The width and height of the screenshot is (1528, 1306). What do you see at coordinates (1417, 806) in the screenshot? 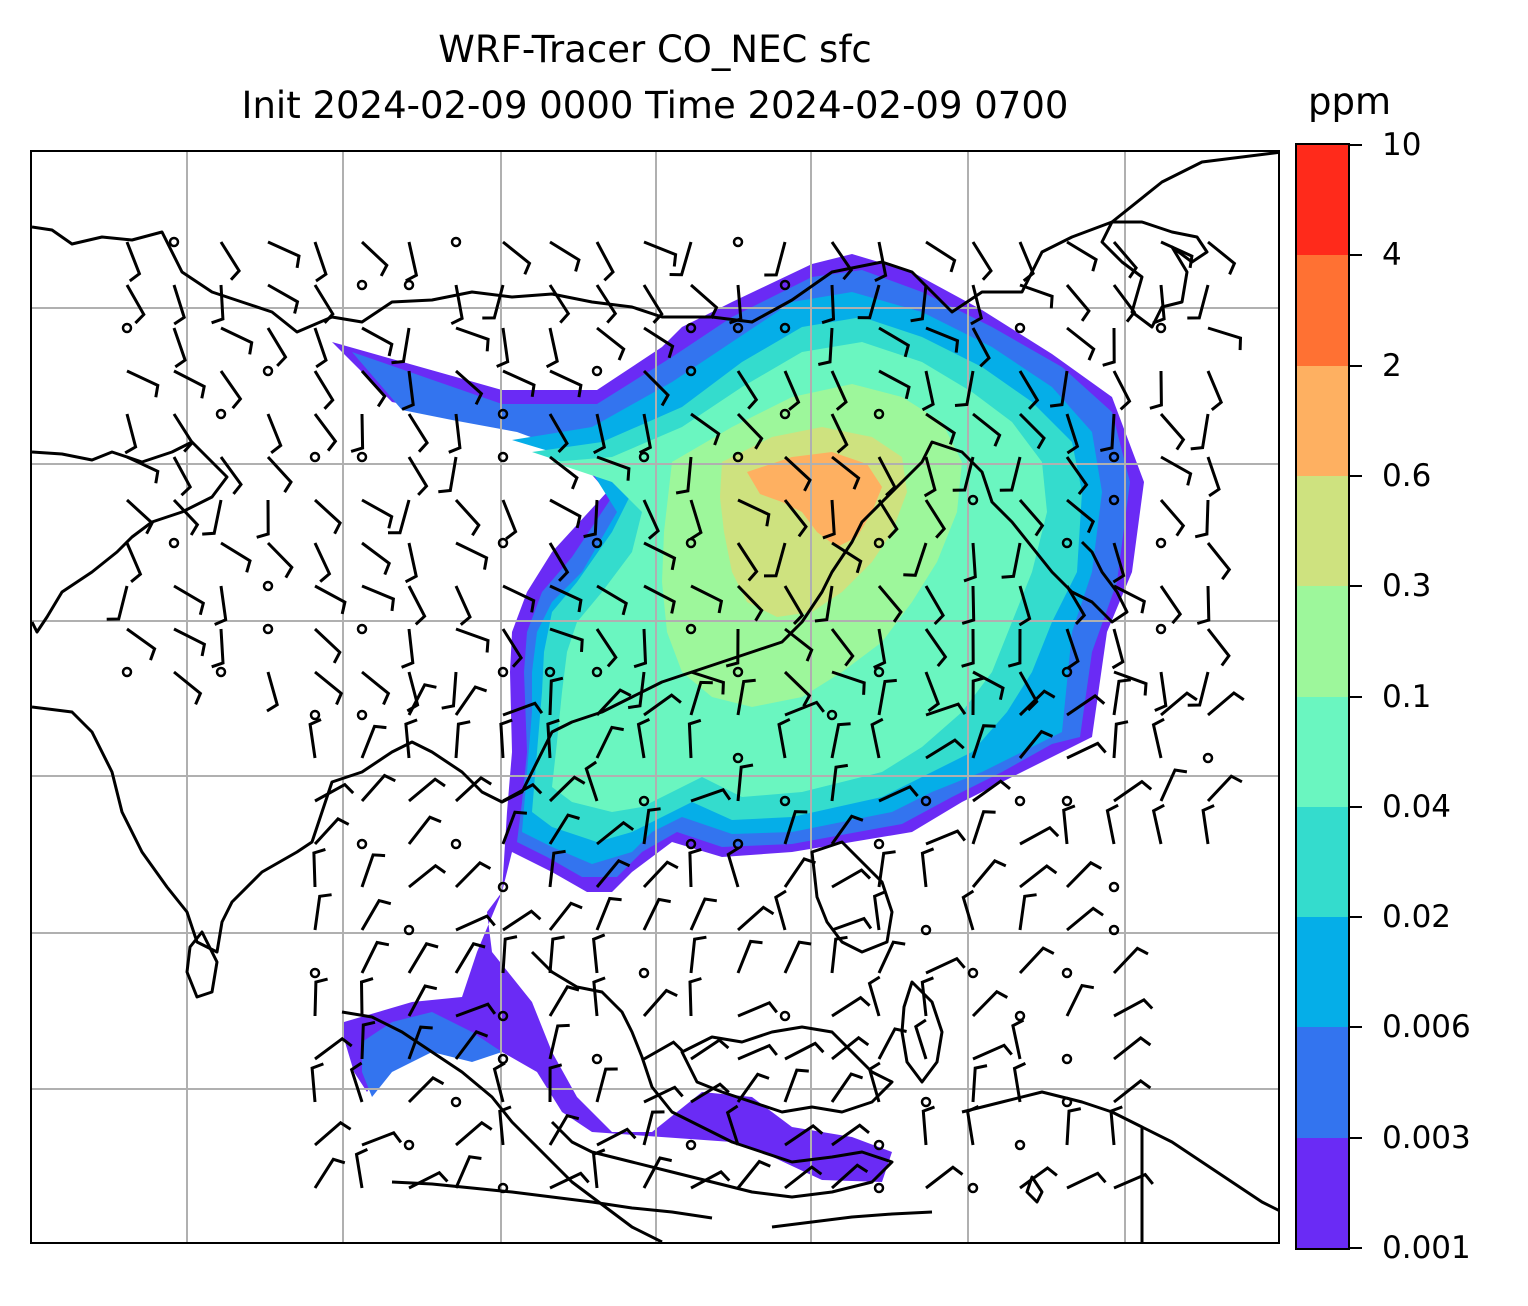
I see `colorbar-tick-label: 0.04` at bounding box center [1417, 806].